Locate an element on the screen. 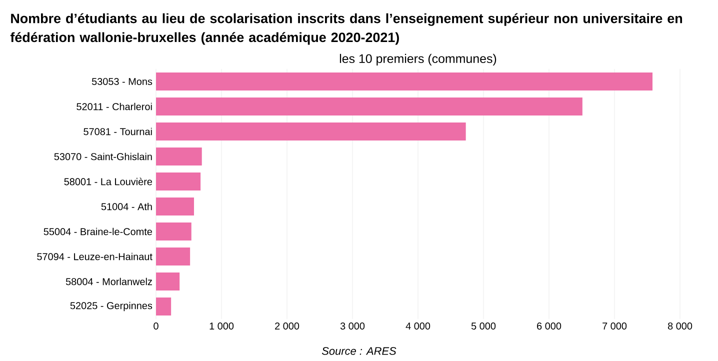 The height and width of the screenshot is (361, 718). x-tick-label: 4 000 is located at coordinates (418, 326).